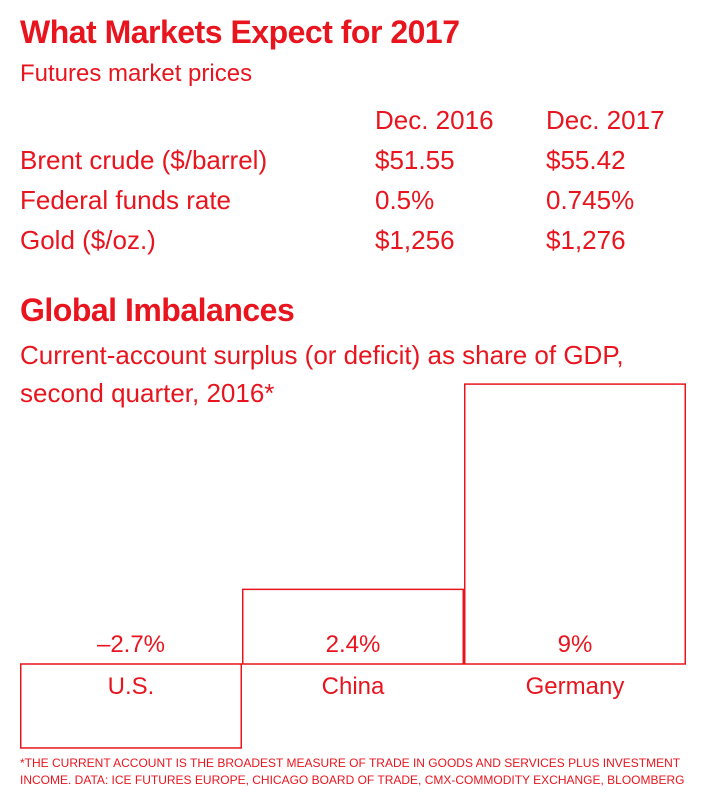 The width and height of the screenshot is (720, 800). Describe the element at coordinates (415, 159) in the screenshot. I see `futures-value-dec-2016: $51.55` at that location.